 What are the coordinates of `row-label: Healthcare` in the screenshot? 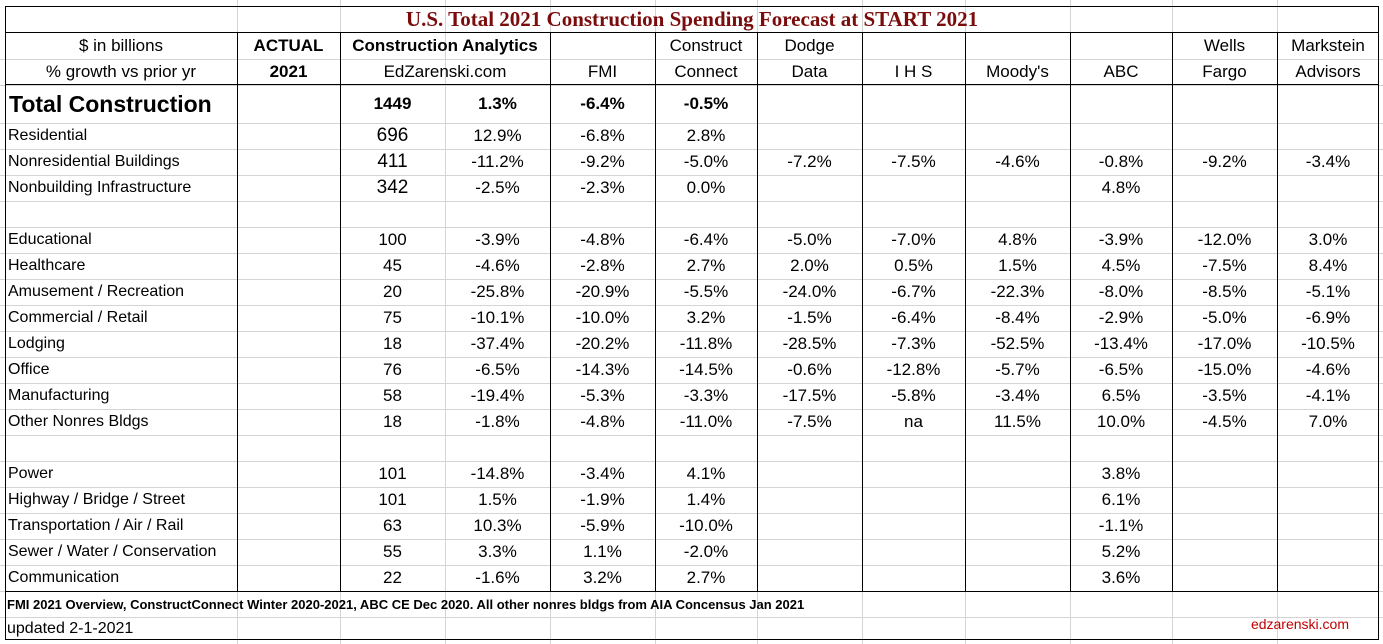 It's located at (47, 265).